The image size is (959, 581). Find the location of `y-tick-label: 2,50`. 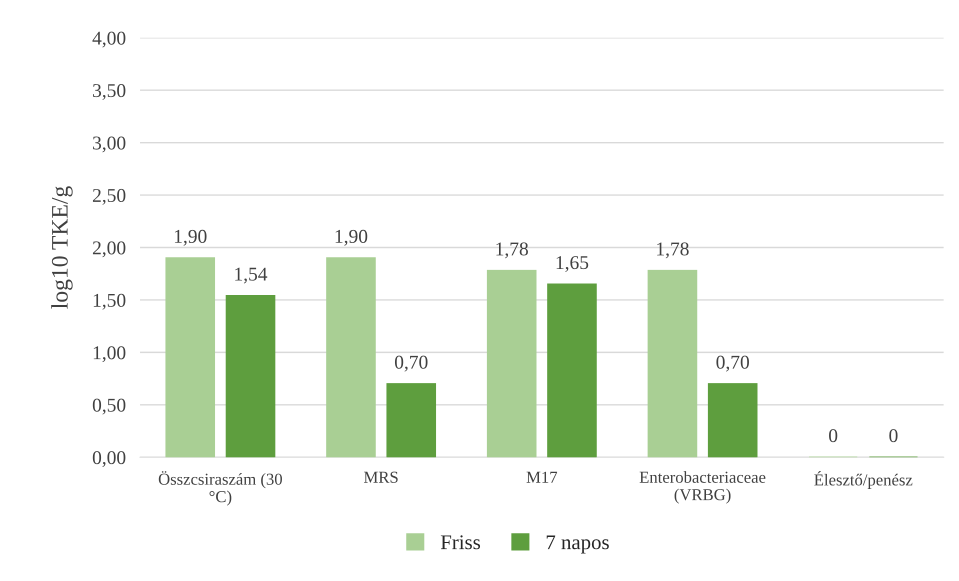

y-tick-label: 2,50 is located at coordinates (109, 196).